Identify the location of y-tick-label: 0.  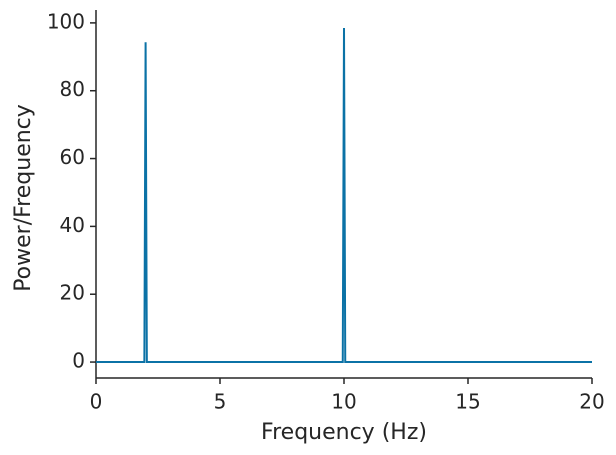
(78, 361).